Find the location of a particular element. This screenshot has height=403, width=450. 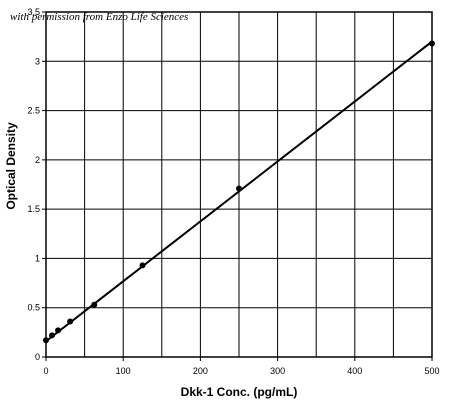

x-tick-label: 300 is located at coordinates (277, 371).